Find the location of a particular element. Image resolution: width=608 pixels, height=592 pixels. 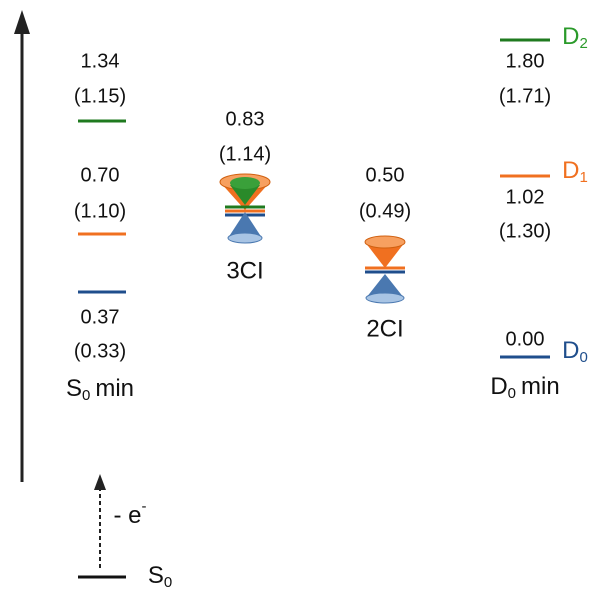

state-label: D0 is located at coordinates (575, 351).